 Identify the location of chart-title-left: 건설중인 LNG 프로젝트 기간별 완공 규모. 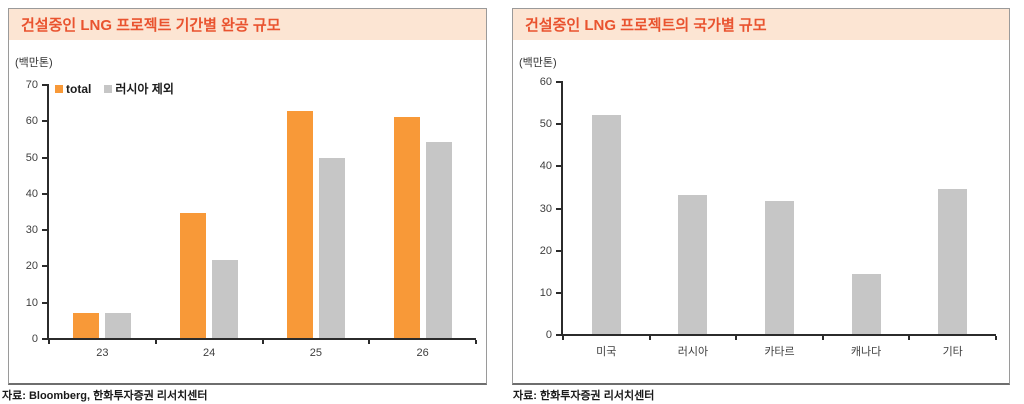
(151, 25).